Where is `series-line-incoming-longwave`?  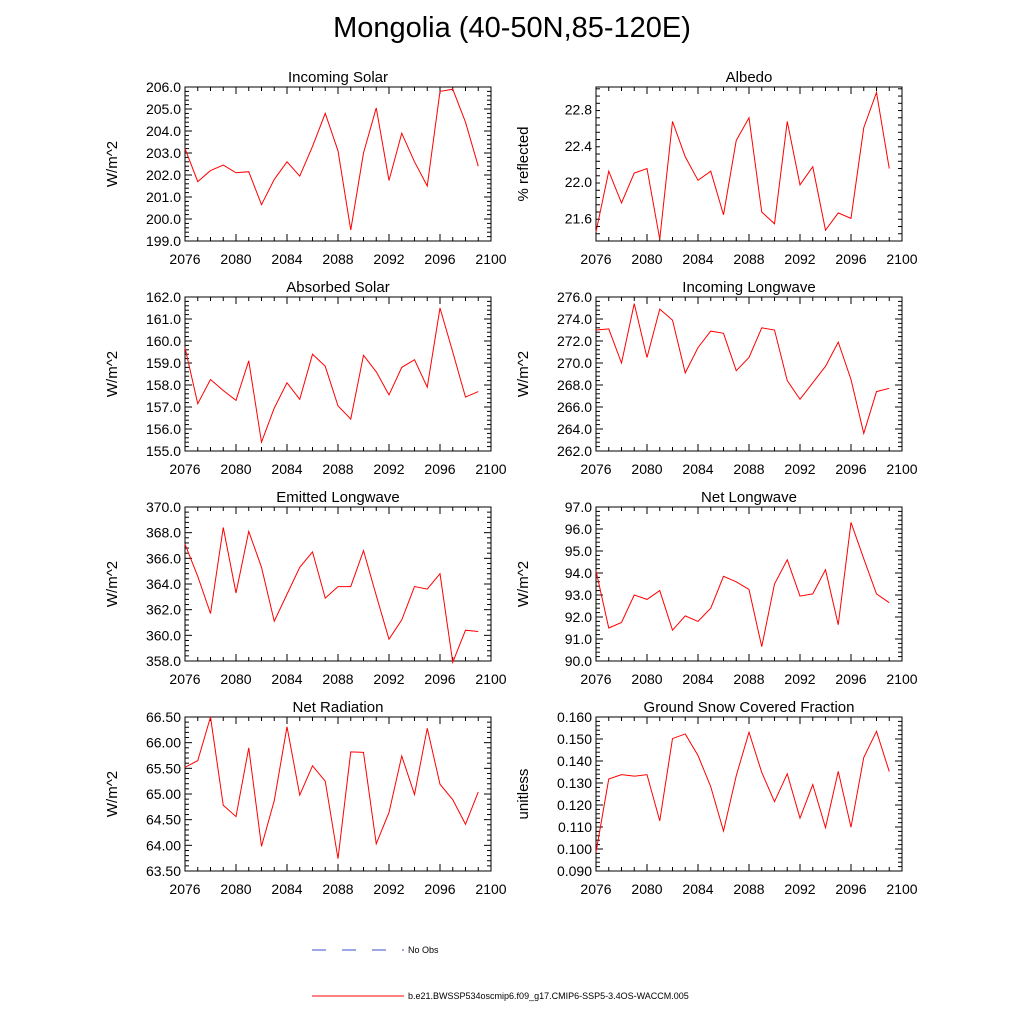 series-line-incoming-longwave is located at coordinates (742, 369).